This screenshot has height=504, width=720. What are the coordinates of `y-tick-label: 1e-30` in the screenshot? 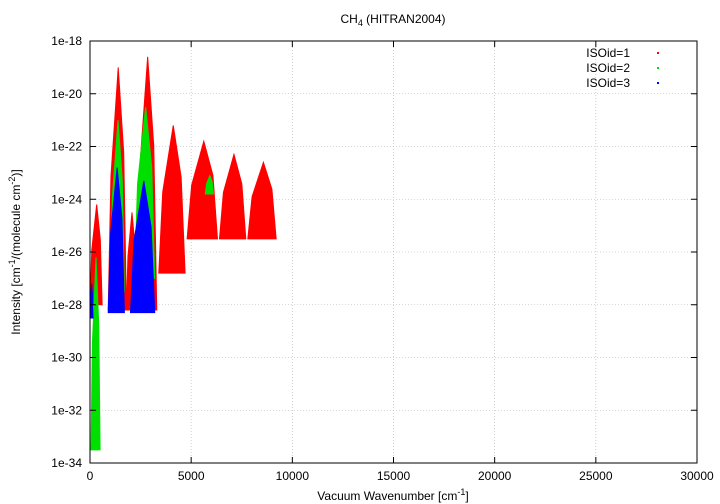 It's located at (66, 358).